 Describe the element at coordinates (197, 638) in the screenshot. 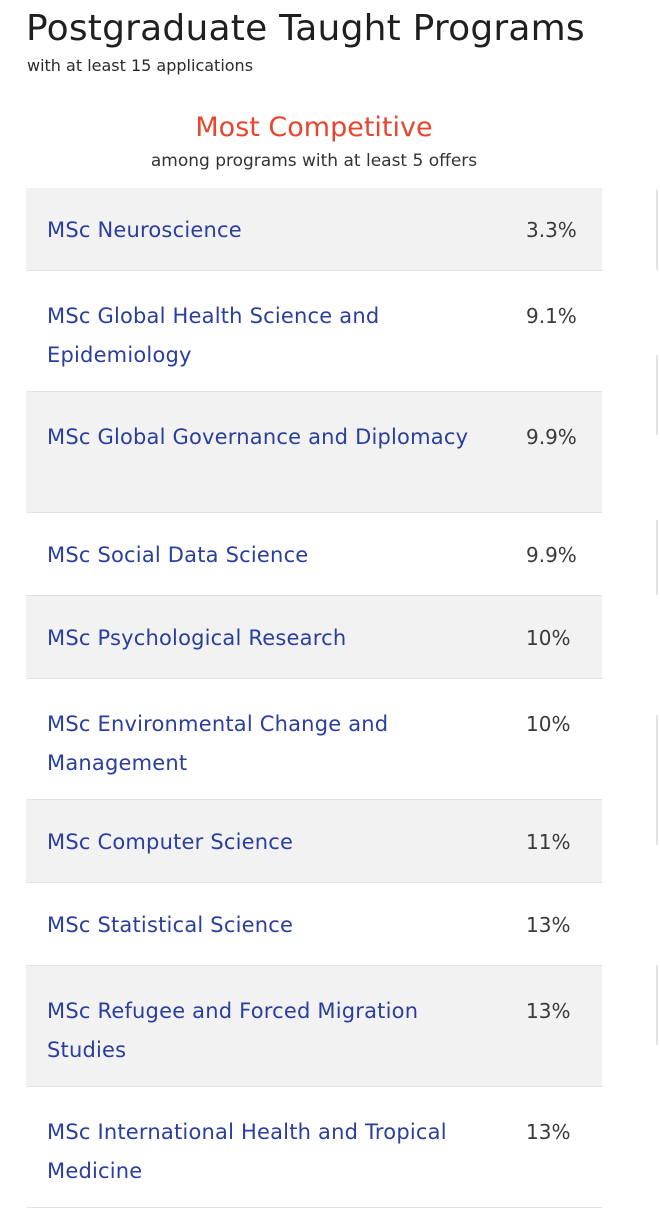

I see `program-link: MSc Psychological Research` at that location.